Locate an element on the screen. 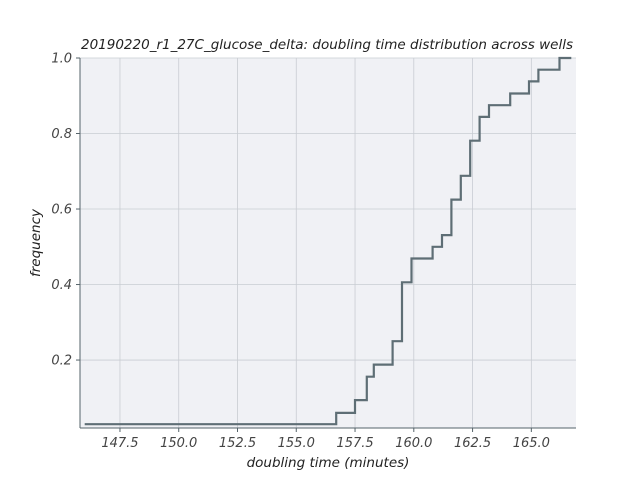  x-tick-label: 165.0 is located at coordinates (531, 443).